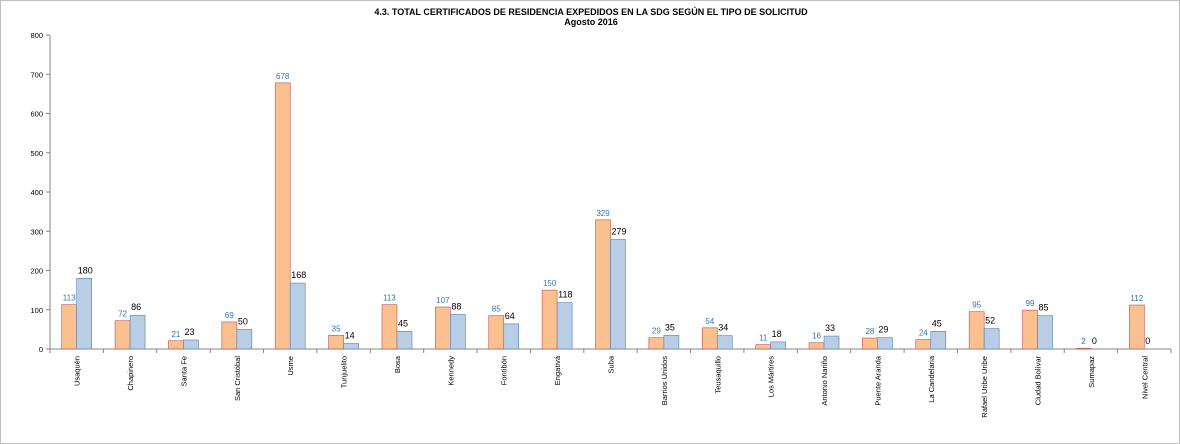  What do you see at coordinates (984, 387) in the screenshot?
I see `x-tick-label: Rafael Uribe Uribe` at bounding box center [984, 387].